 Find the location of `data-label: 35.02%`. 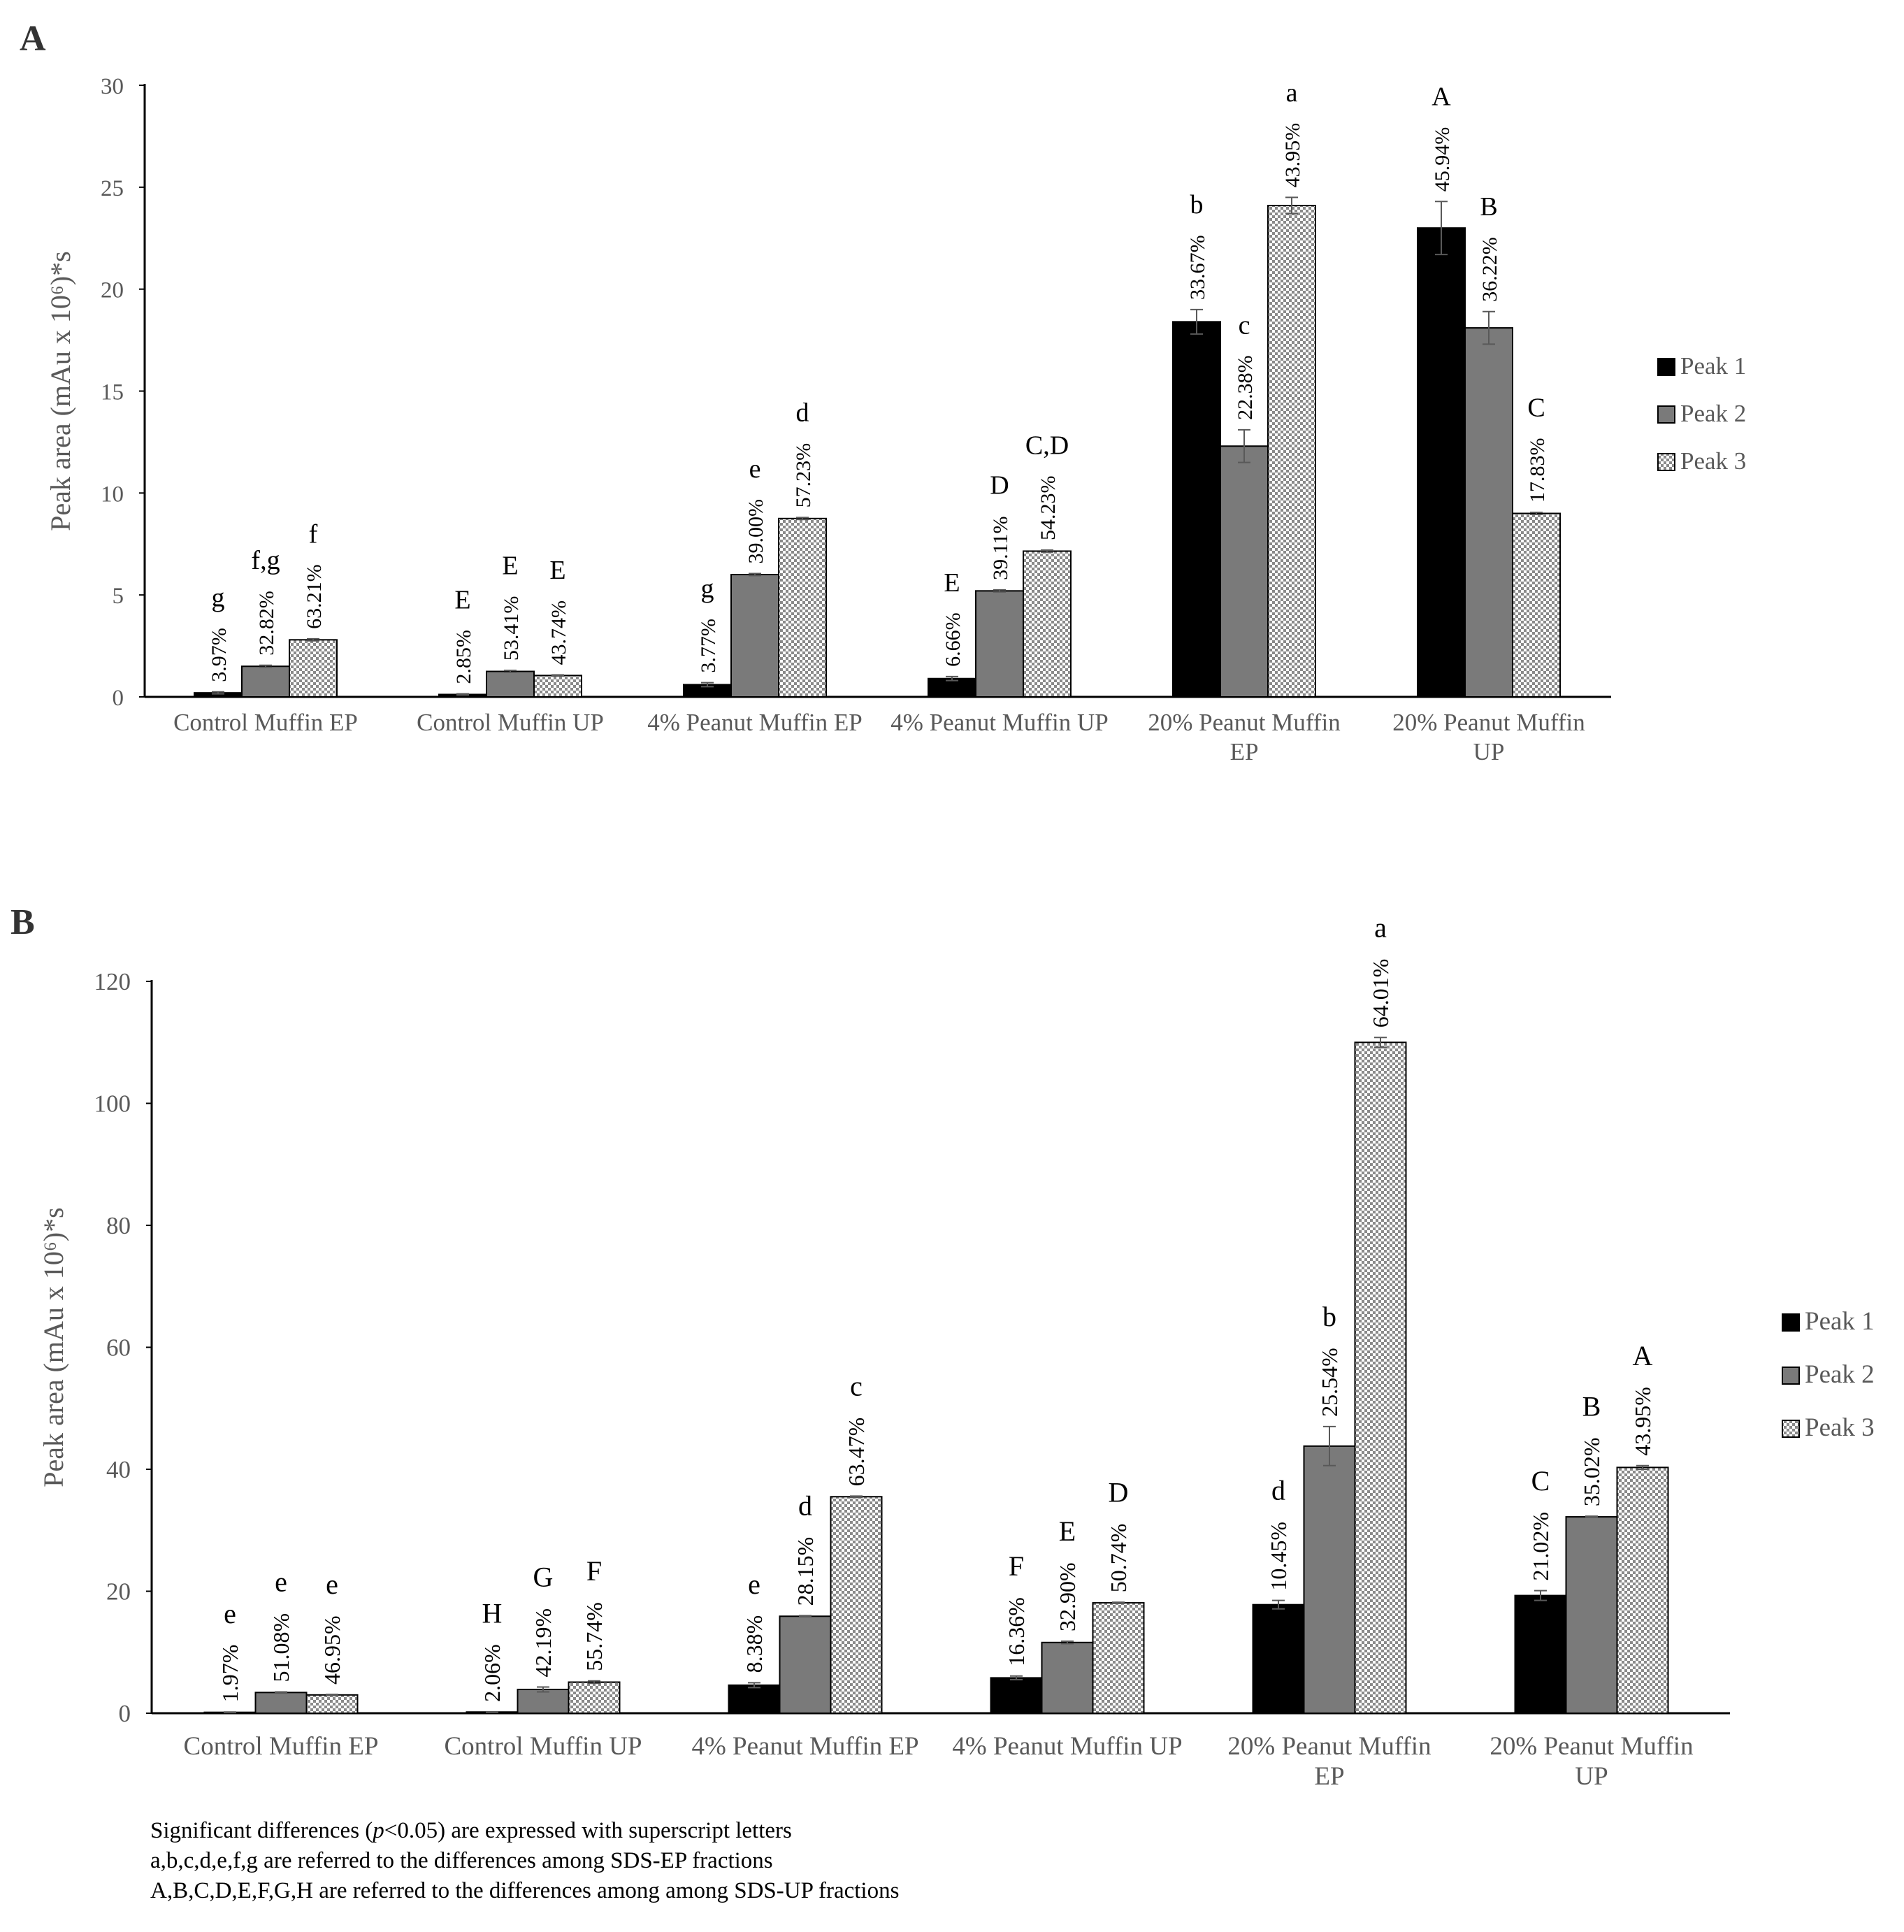

data-label: 35.02% is located at coordinates (1591, 1473).